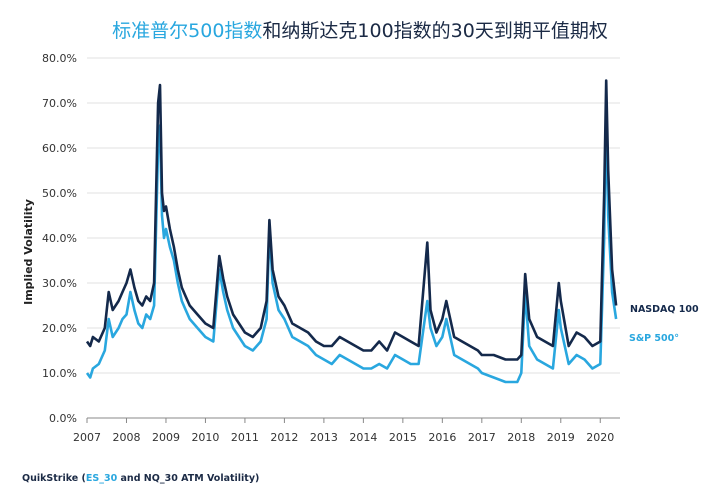  What do you see at coordinates (59, 193) in the screenshot?
I see `y-tick-label: 50.0%` at bounding box center [59, 193].